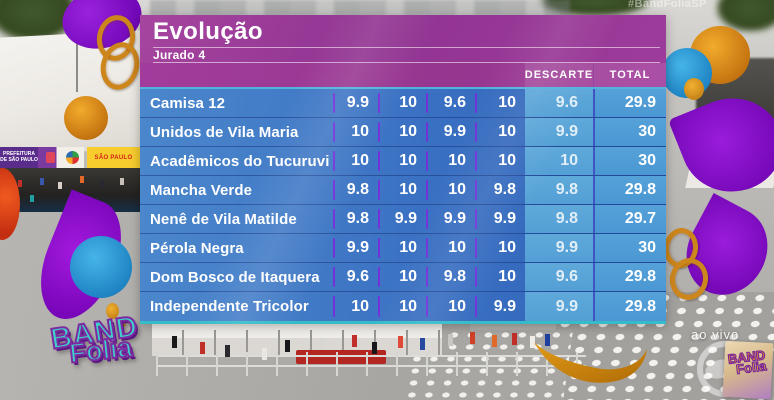  What do you see at coordinates (629, 219) in the screenshot?
I see `total-cell: 29.7` at bounding box center [629, 219].